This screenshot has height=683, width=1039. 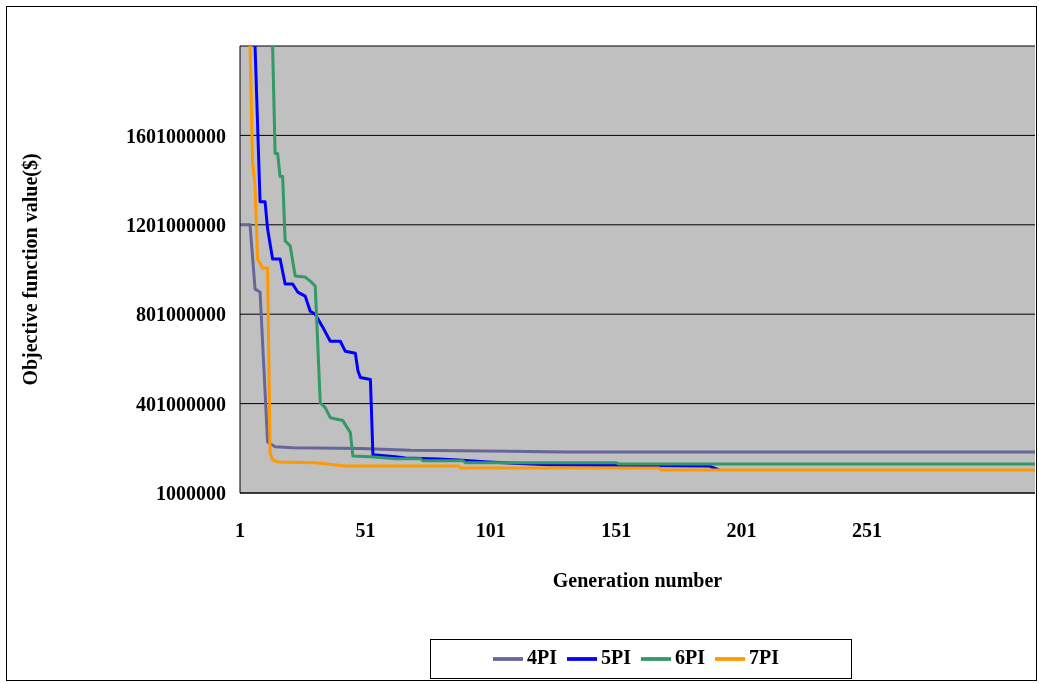 What do you see at coordinates (616, 530) in the screenshot?
I see `x-tick-label: 151` at bounding box center [616, 530].